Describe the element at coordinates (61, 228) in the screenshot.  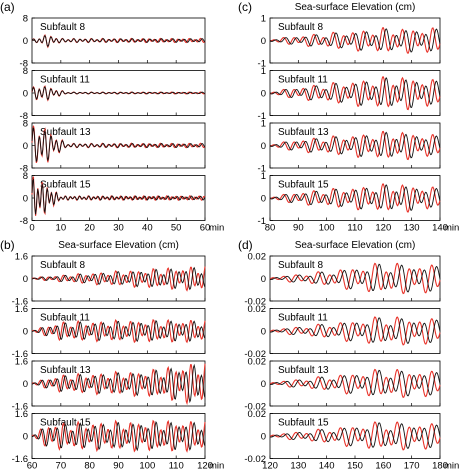
I see `x-tick-label: 10` at that location.